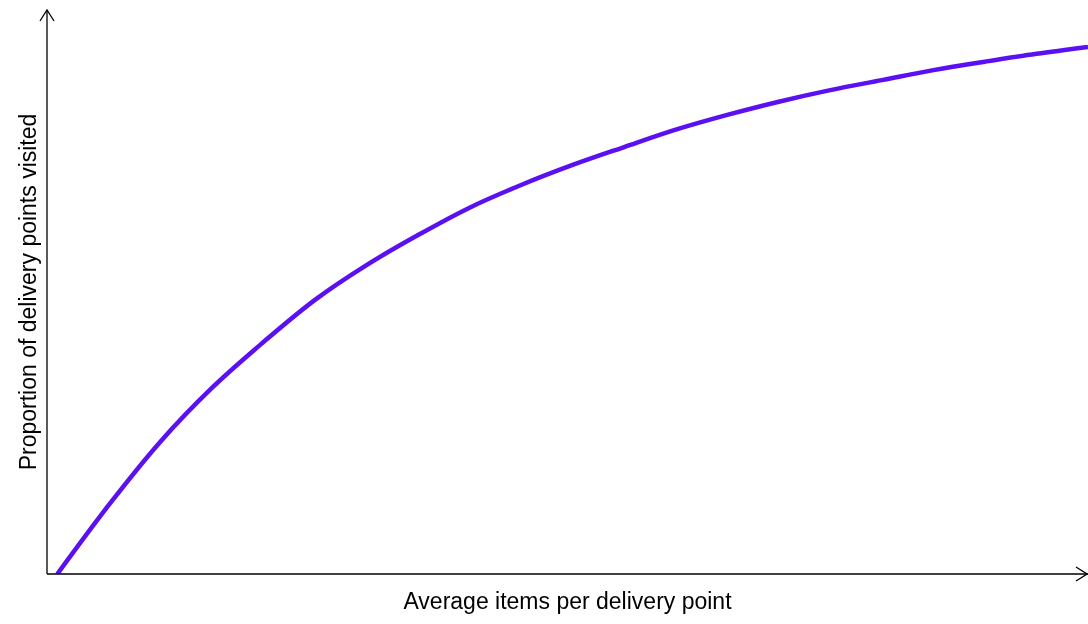 The width and height of the screenshot is (1088, 624). I want to click on y-axis-title: Proportion of delivery points visited, so click(28, 292).